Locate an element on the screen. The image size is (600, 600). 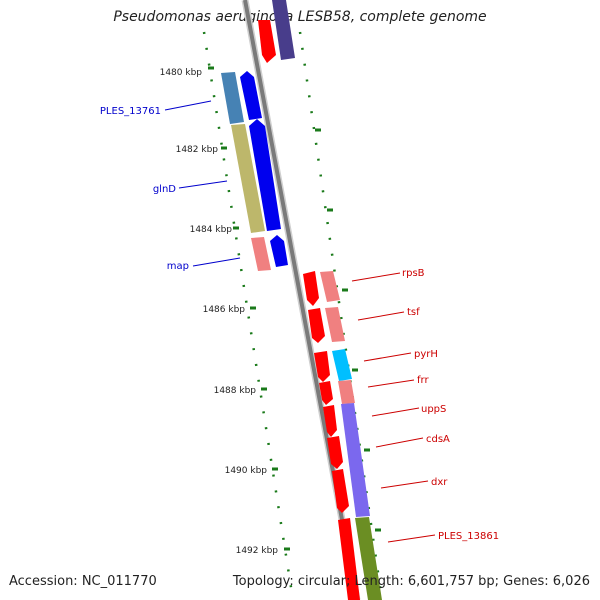
kbp-label: 1480 kbp is located at coordinates (181, 73).